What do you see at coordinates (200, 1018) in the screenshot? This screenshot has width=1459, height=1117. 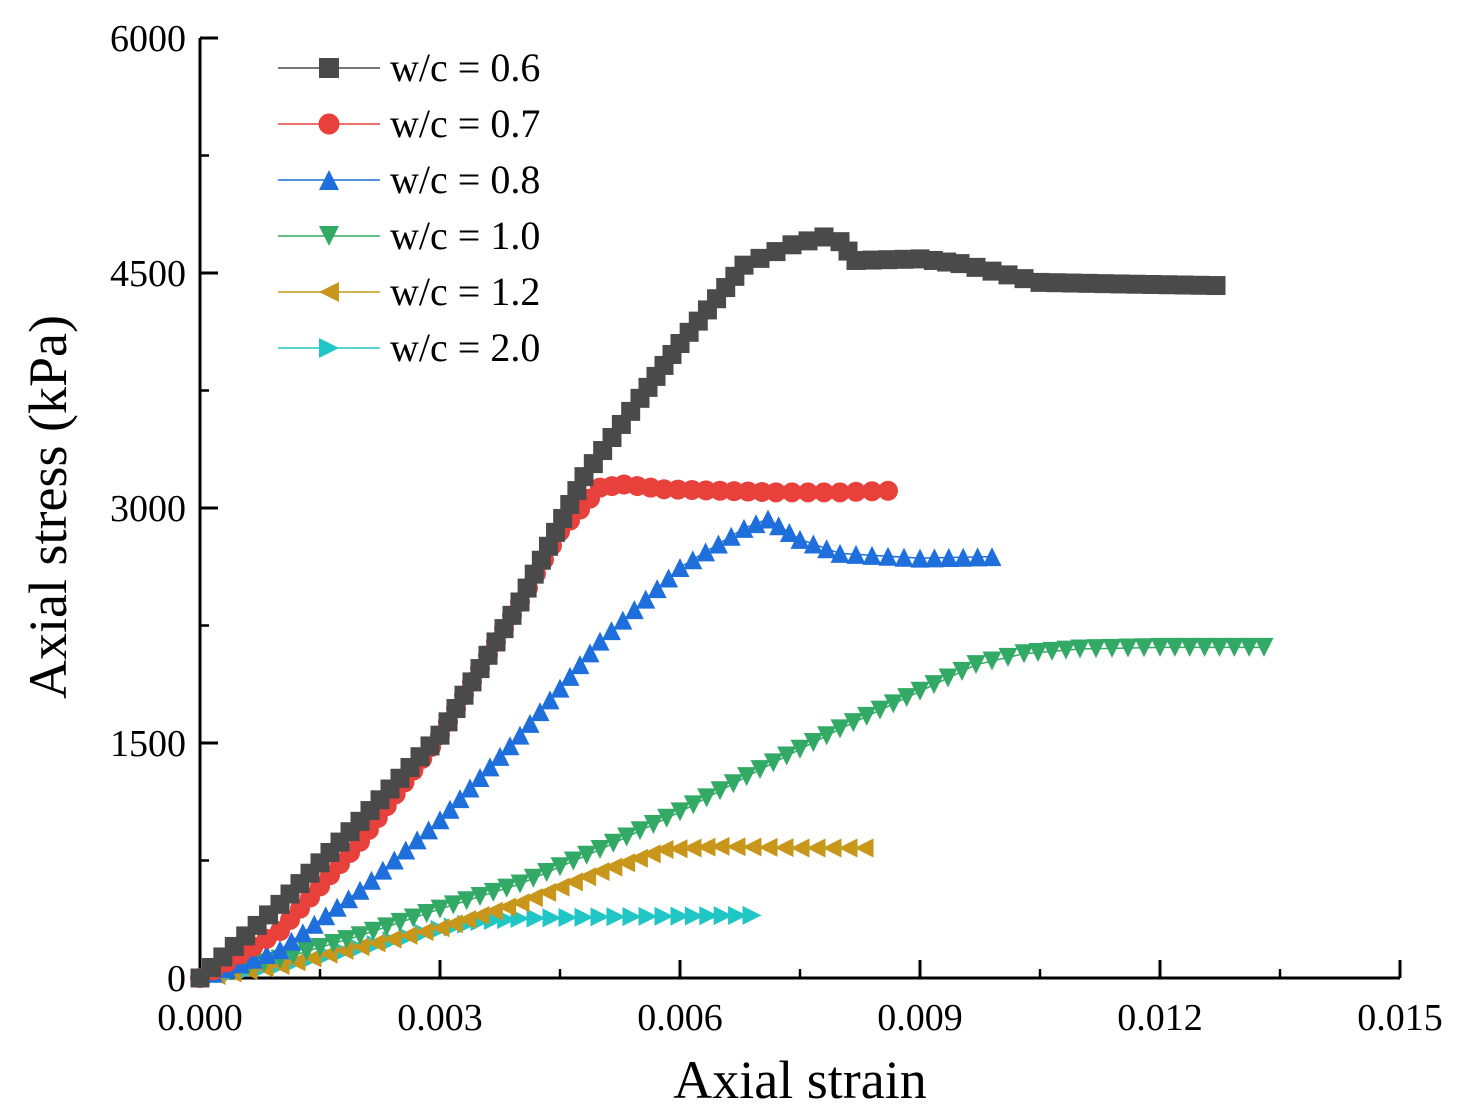 I see `x-tick-label: 0.000` at bounding box center [200, 1018].